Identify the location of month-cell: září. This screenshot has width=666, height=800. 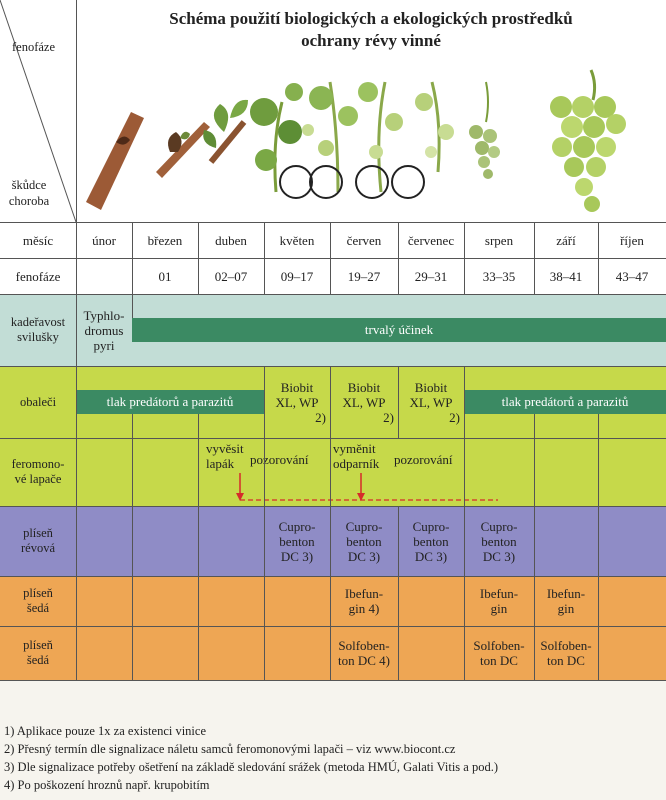
(566, 240).